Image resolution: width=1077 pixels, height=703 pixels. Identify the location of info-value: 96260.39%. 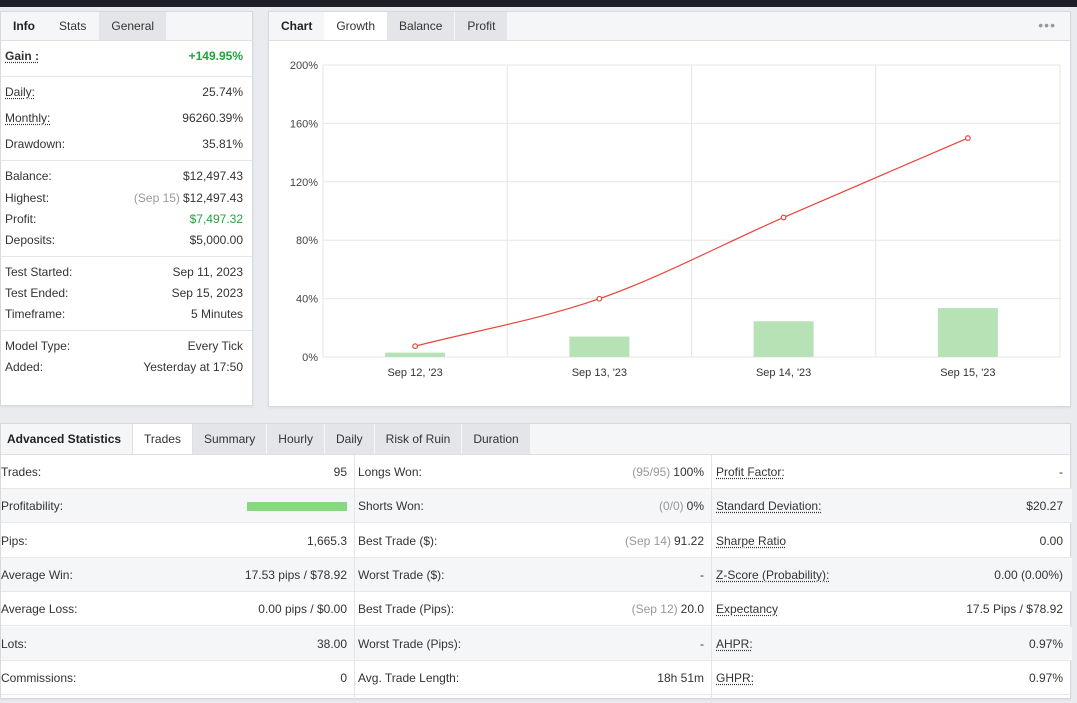
(212, 118).